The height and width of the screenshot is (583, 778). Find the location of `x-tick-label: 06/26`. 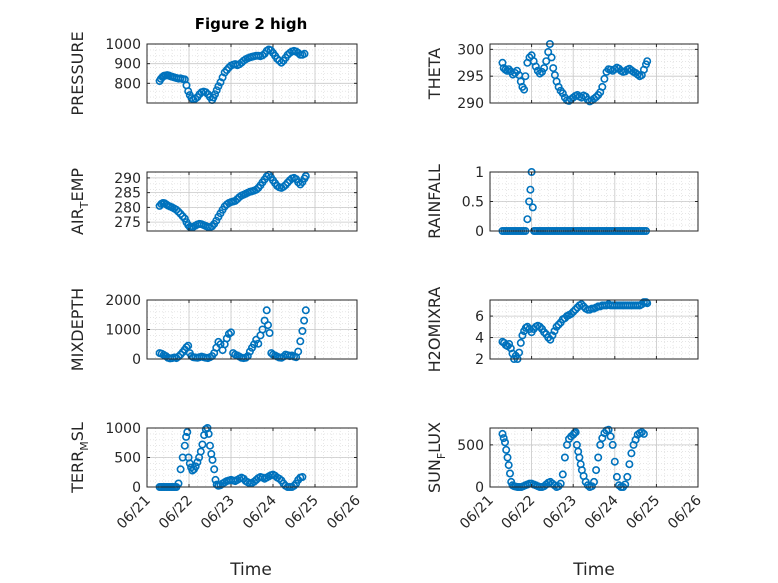

x-tick-label: 06/26 is located at coordinates (685, 512).